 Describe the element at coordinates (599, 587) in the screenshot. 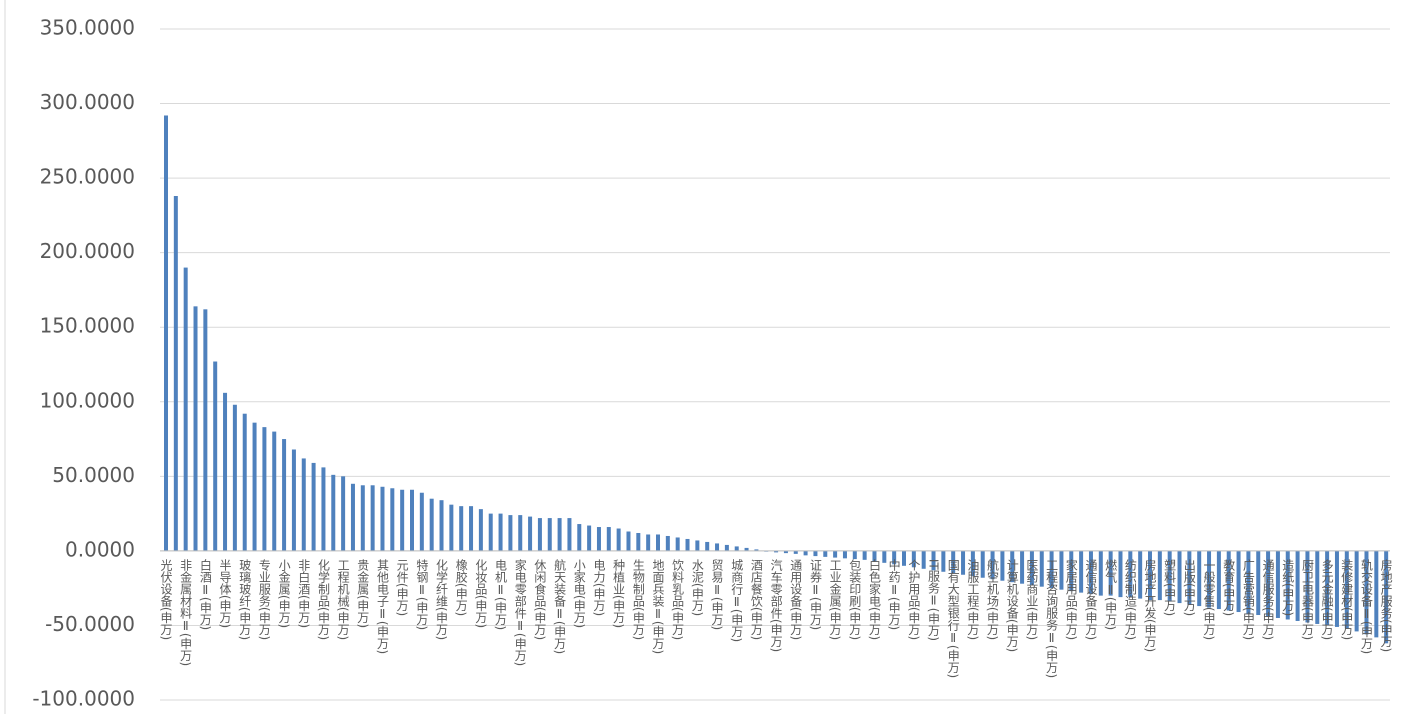

I see `x-tick-label: 电力(申万)` at that location.